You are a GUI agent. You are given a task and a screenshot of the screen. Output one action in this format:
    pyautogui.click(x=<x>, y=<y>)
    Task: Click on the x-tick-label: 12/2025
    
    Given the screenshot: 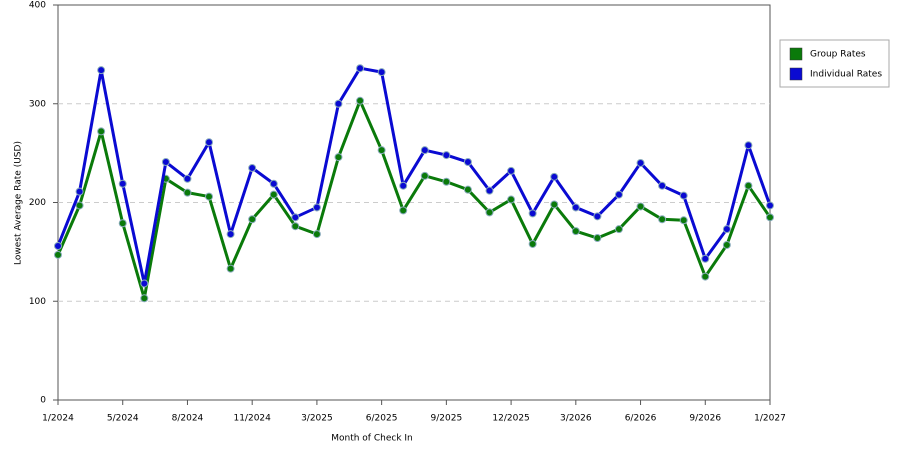 What is the action you would take?
    pyautogui.click(x=510, y=419)
    